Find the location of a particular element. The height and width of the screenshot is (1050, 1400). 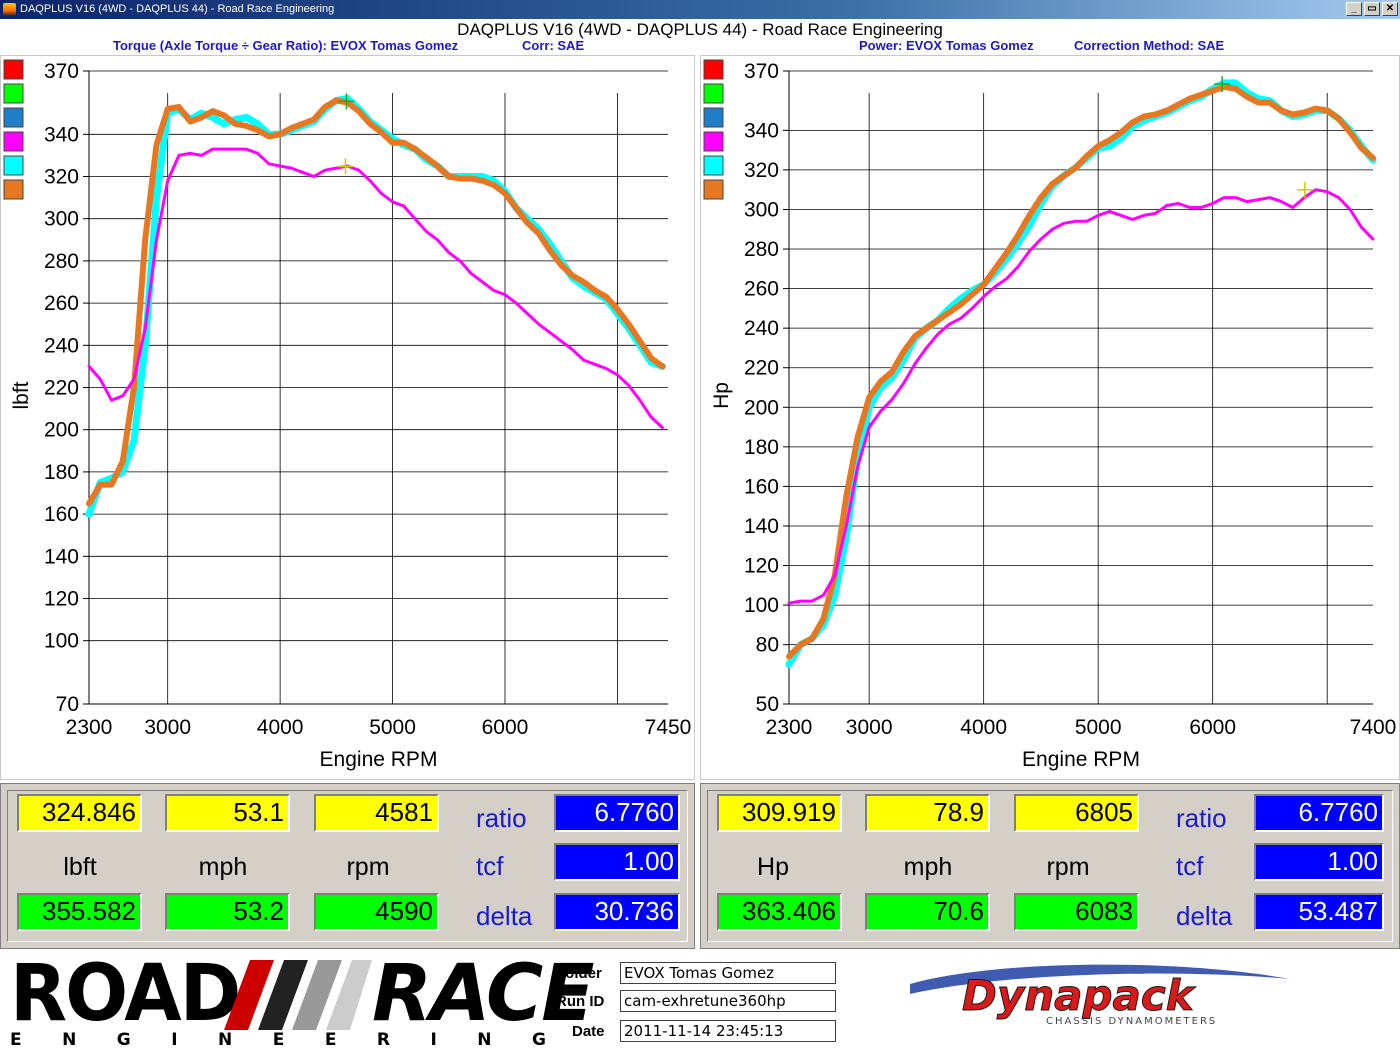

torque-tcf-value: 1.00 is located at coordinates (617, 862).